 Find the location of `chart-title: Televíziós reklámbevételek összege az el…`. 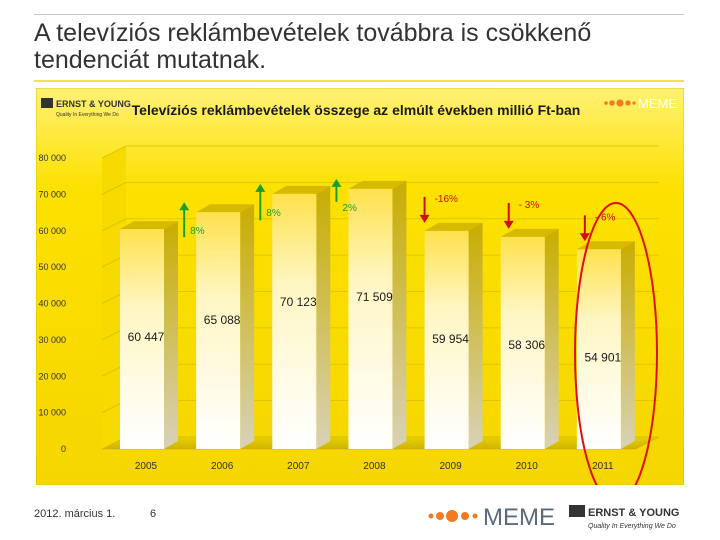

chart-title: Televíziós reklámbevételek összege az el… is located at coordinates (356, 110).